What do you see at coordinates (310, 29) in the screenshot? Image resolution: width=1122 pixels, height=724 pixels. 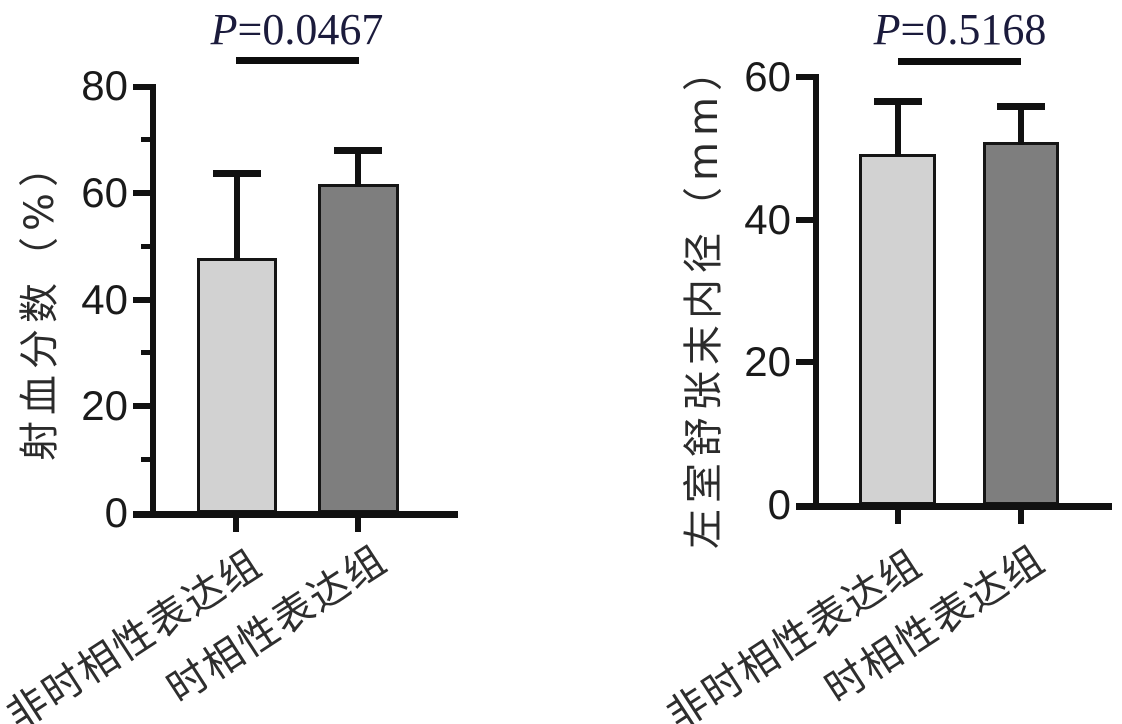 I see `p-value-text: =0.0467` at bounding box center [310, 29].